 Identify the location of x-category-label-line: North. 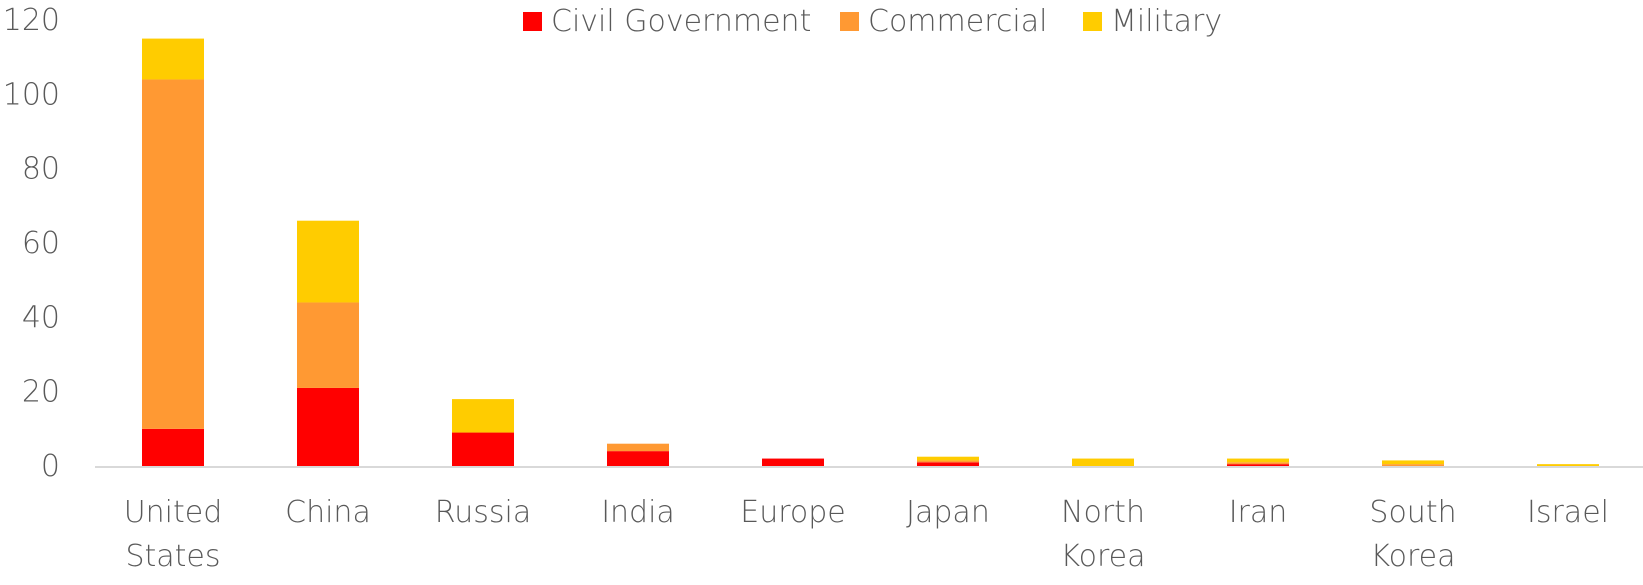
(1103, 512).